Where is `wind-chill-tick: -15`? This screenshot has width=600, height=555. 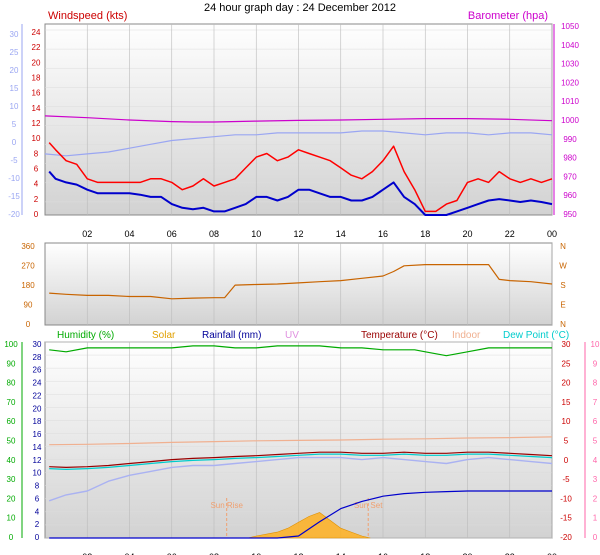
wind-chill-tick: -15 is located at coordinates (14, 196).